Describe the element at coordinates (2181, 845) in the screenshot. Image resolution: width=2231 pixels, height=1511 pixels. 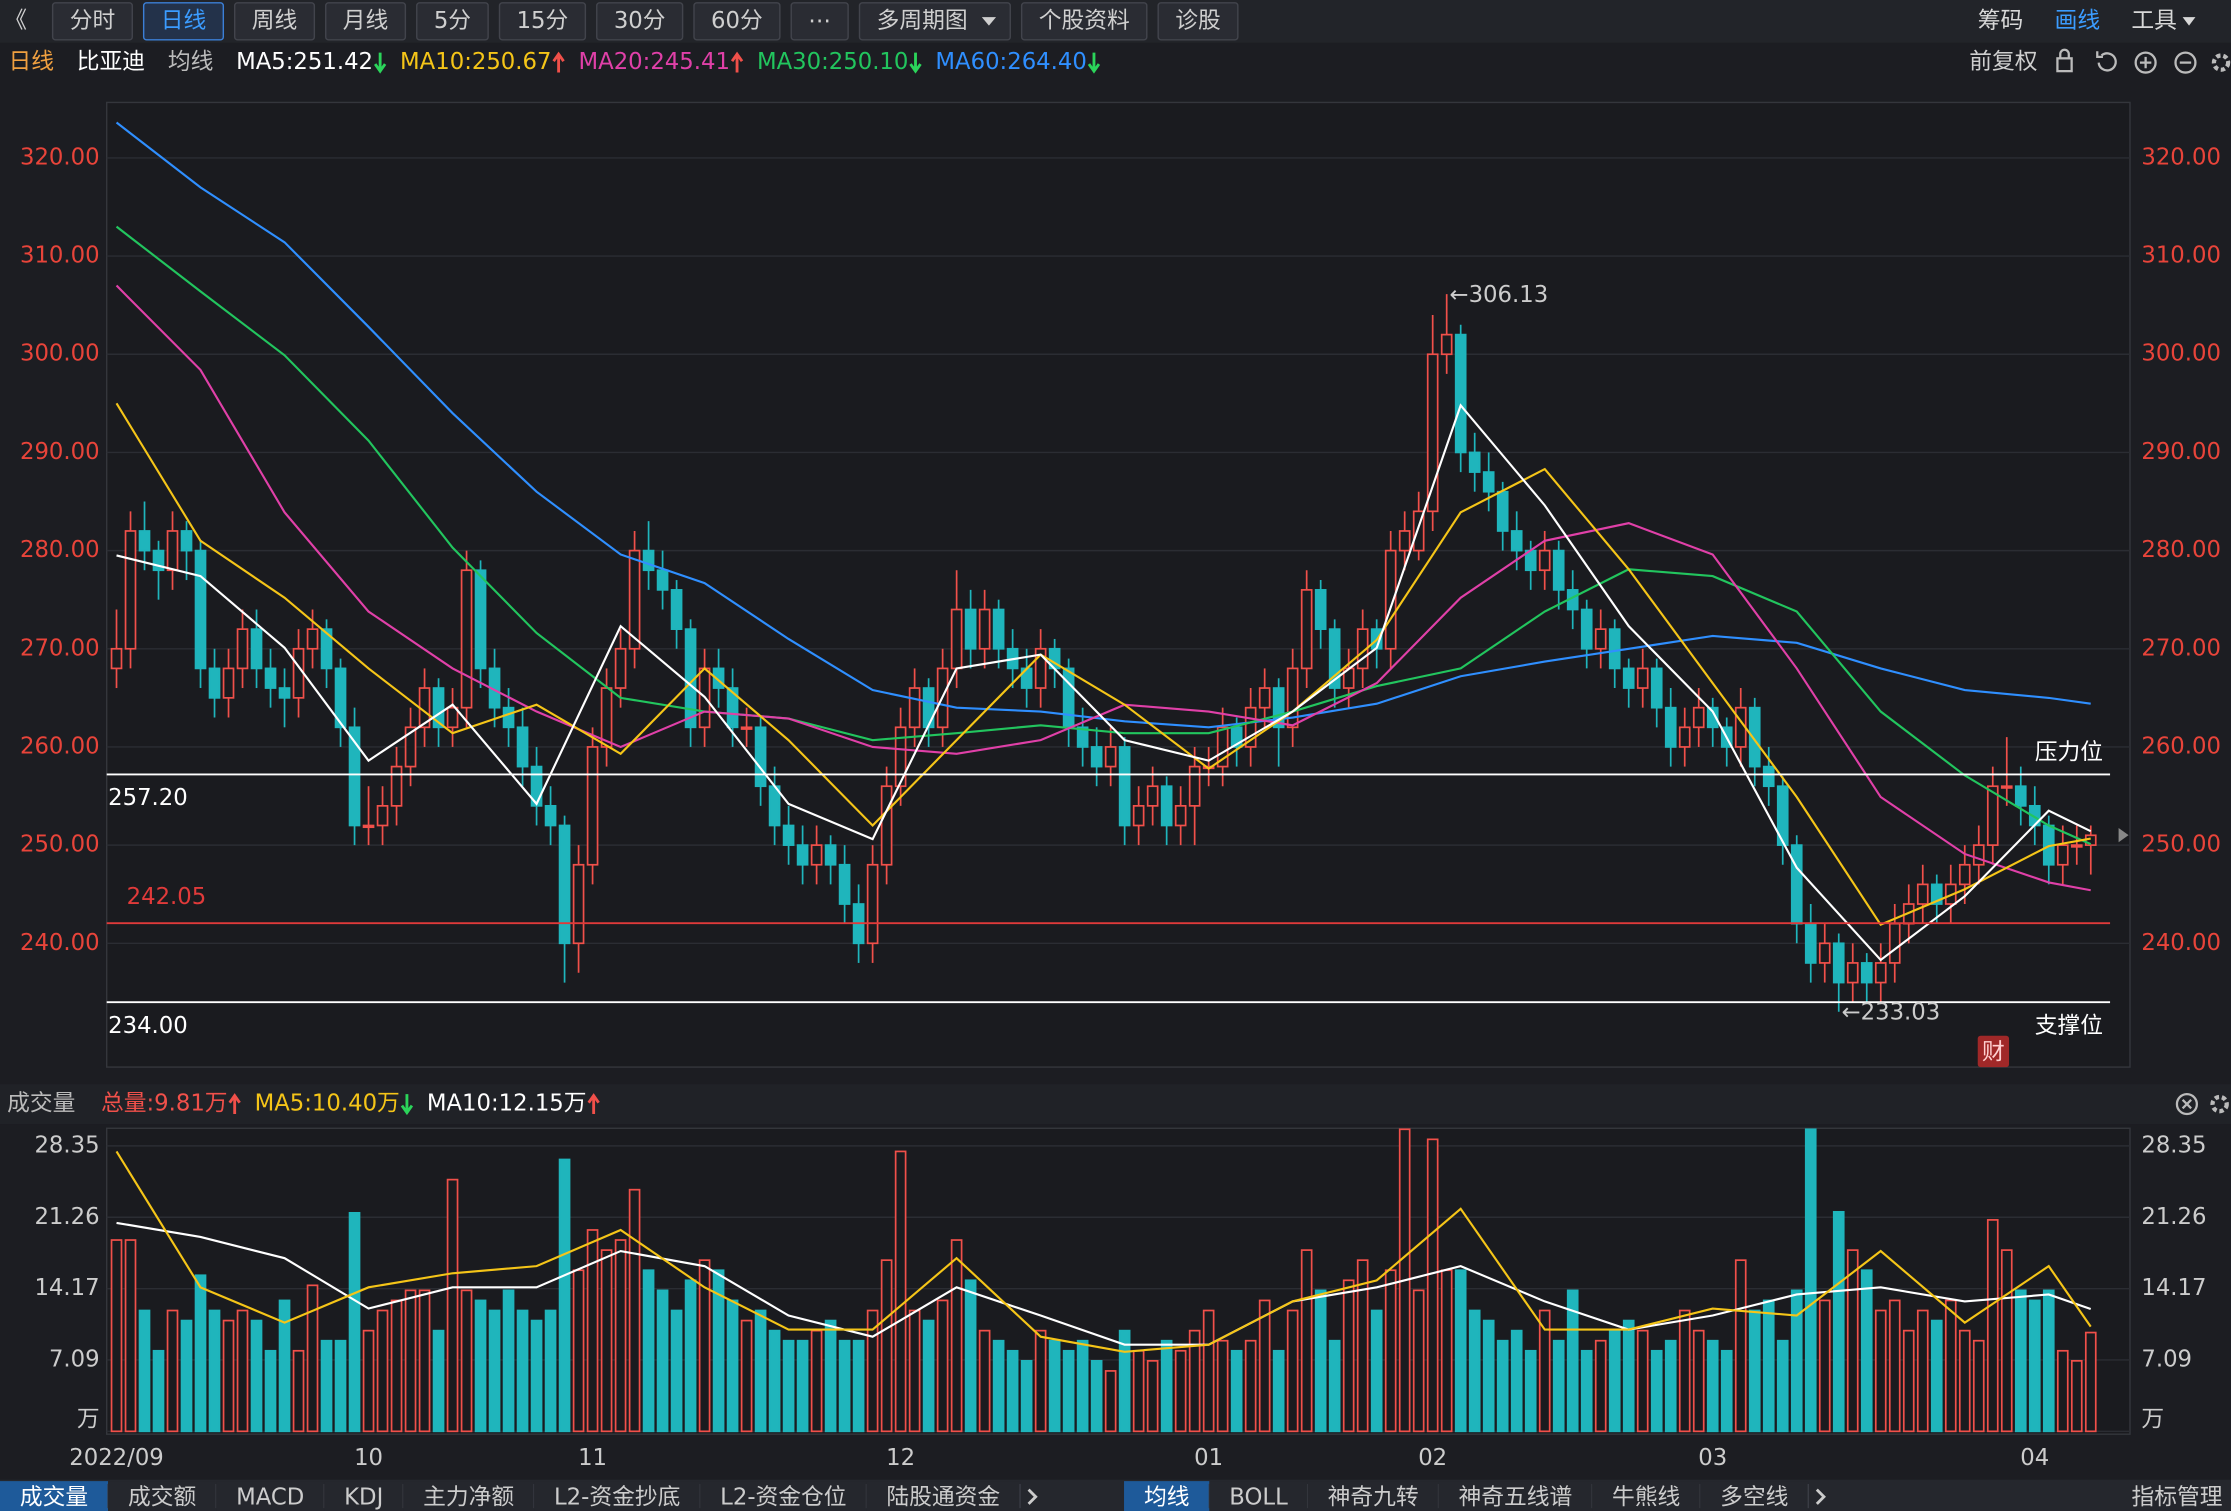
I see `y-tick-label: 250.00` at that location.